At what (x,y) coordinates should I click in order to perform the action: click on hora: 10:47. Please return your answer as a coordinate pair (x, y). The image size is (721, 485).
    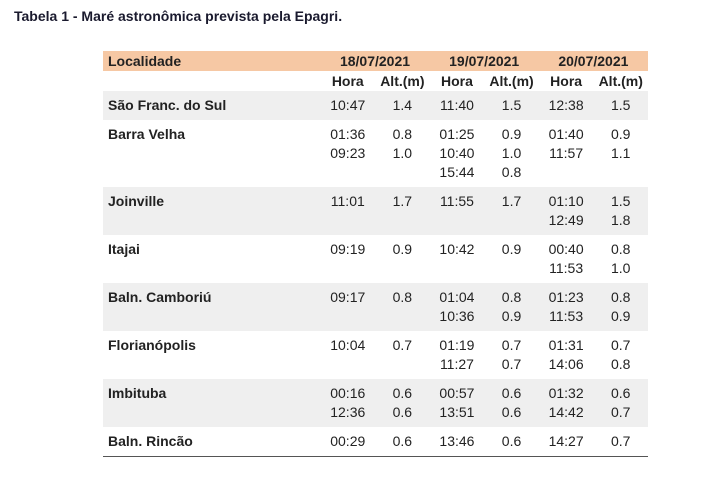
    Looking at the image, I should click on (348, 105).